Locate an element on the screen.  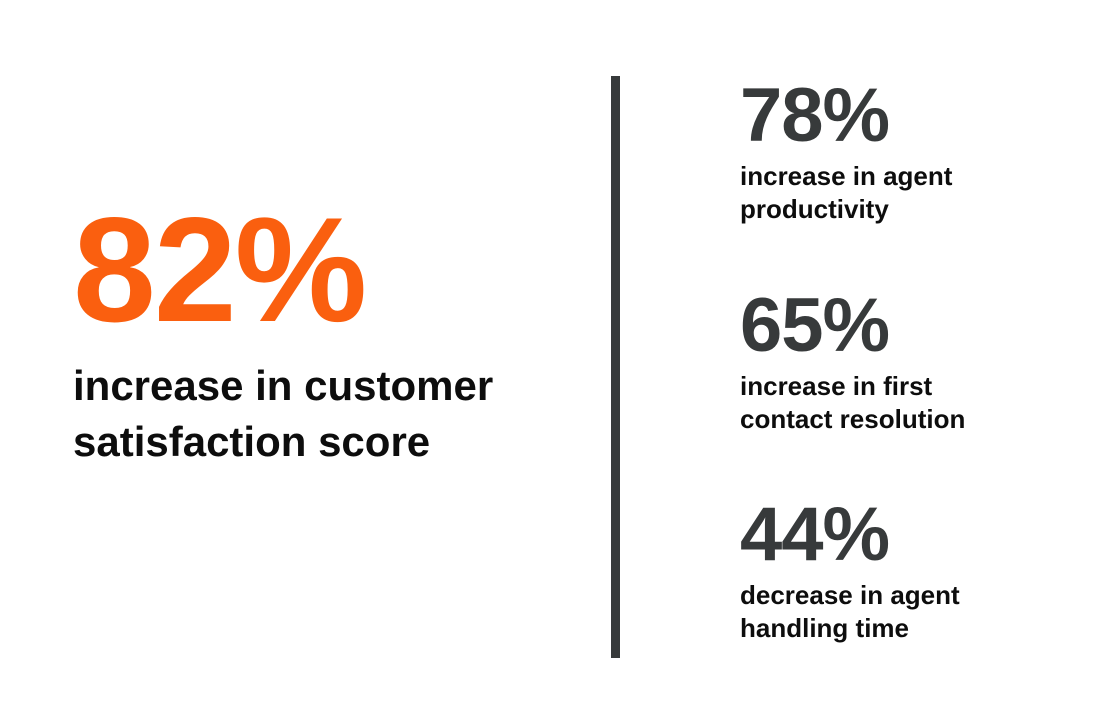
stat-value: 78% is located at coordinates (815, 115).